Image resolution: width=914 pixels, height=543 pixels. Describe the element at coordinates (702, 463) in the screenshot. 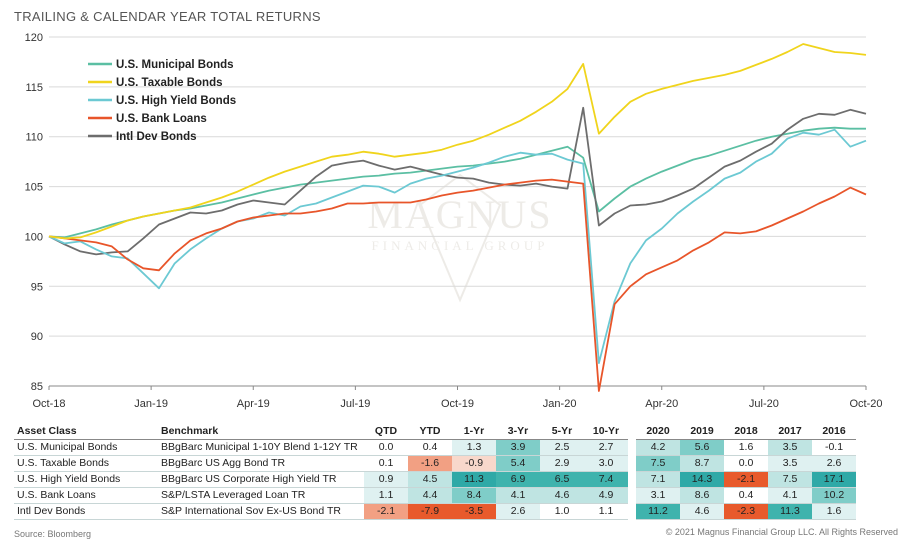

I see `return-value-cell: 8.7` at that location.